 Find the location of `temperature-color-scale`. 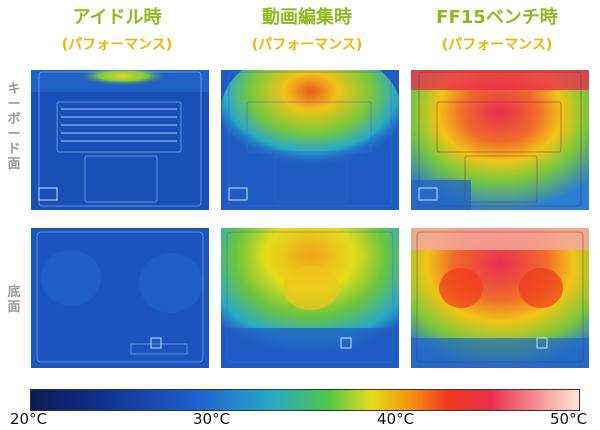

temperature-color-scale is located at coordinates (305, 400).